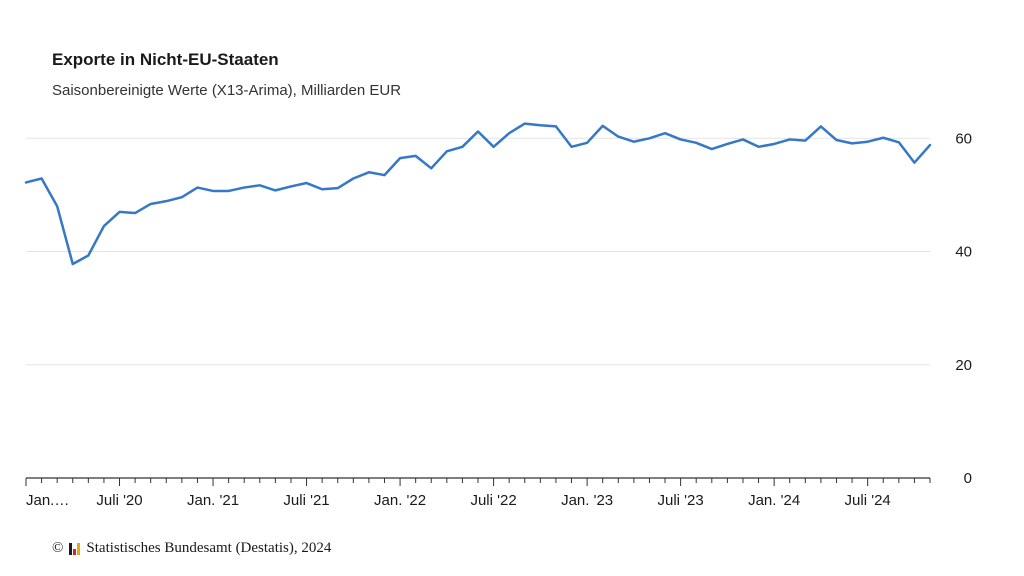  Describe the element at coordinates (58, 548) in the screenshot. I see `copyright-symbol: ©` at that location.